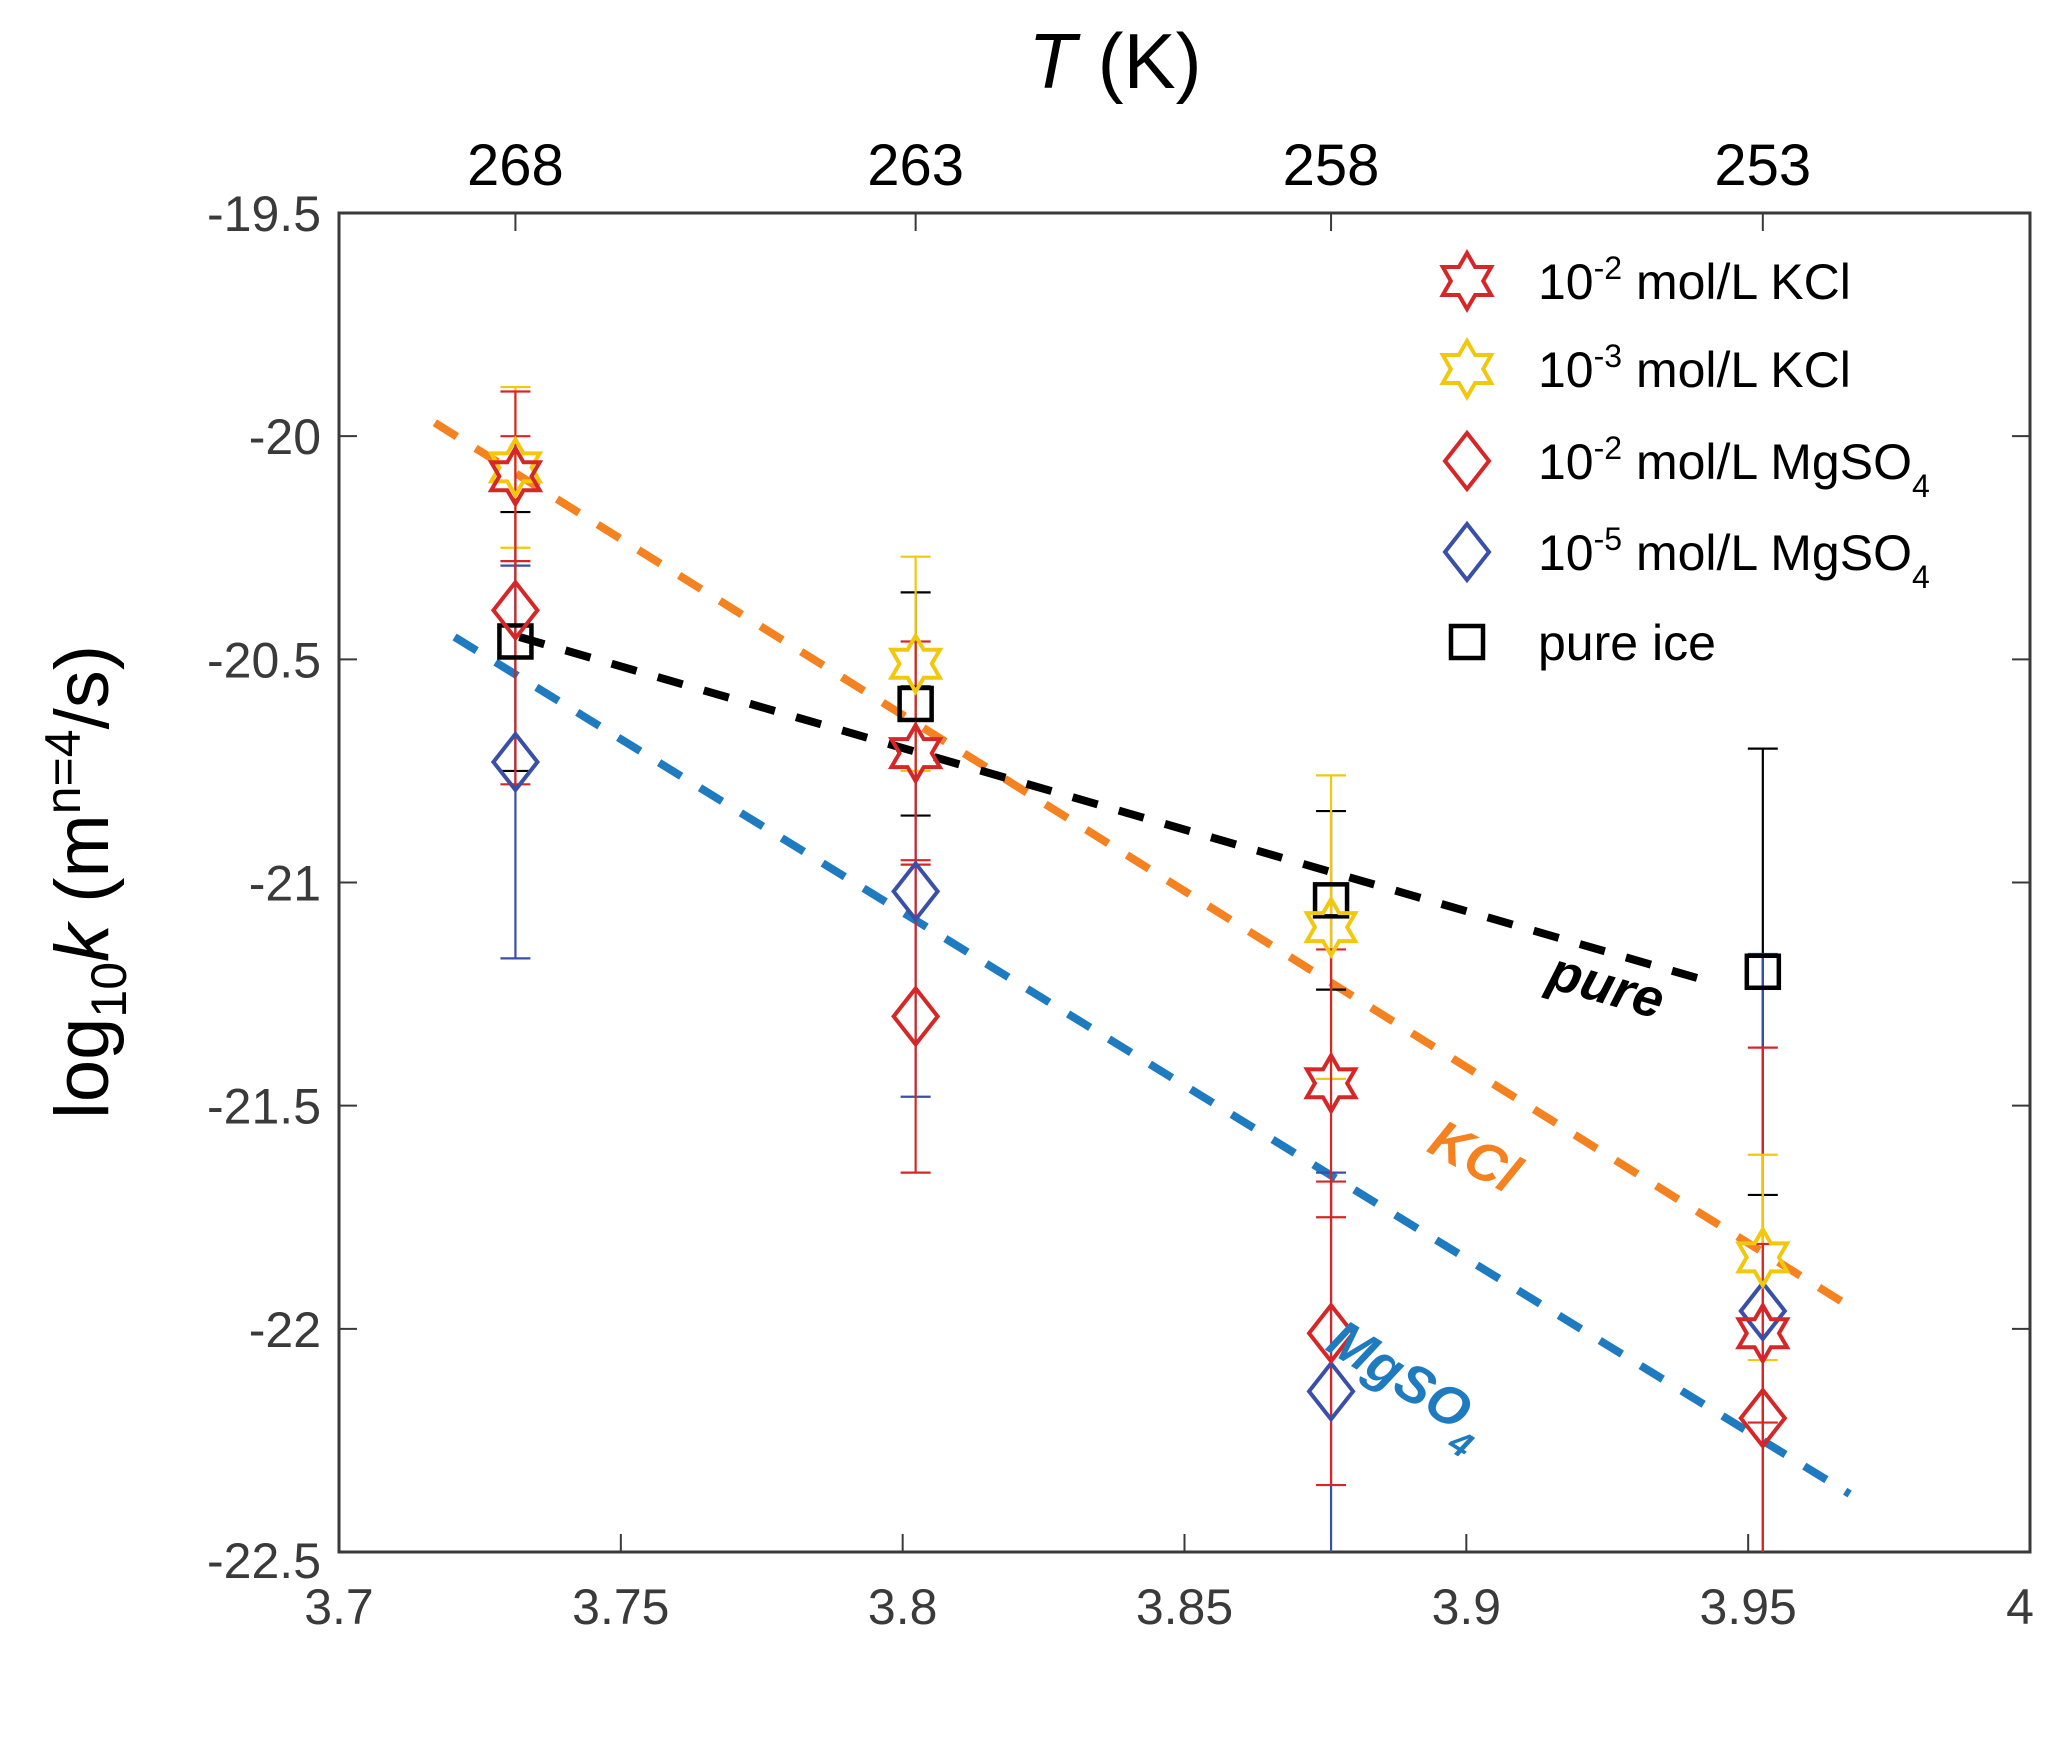 Image resolution: width=2067 pixels, height=1750 pixels. What do you see at coordinates (1762, 165) in the screenshot?
I see `top-x-tick-label: 253` at bounding box center [1762, 165].